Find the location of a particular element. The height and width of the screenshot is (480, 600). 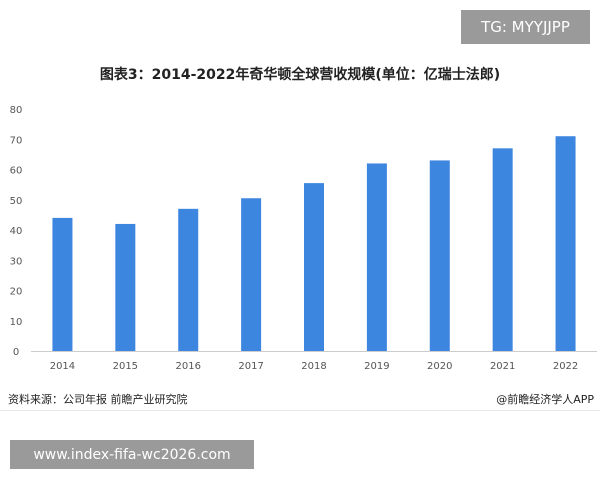

y-tick-label: 20 is located at coordinates (16, 292).